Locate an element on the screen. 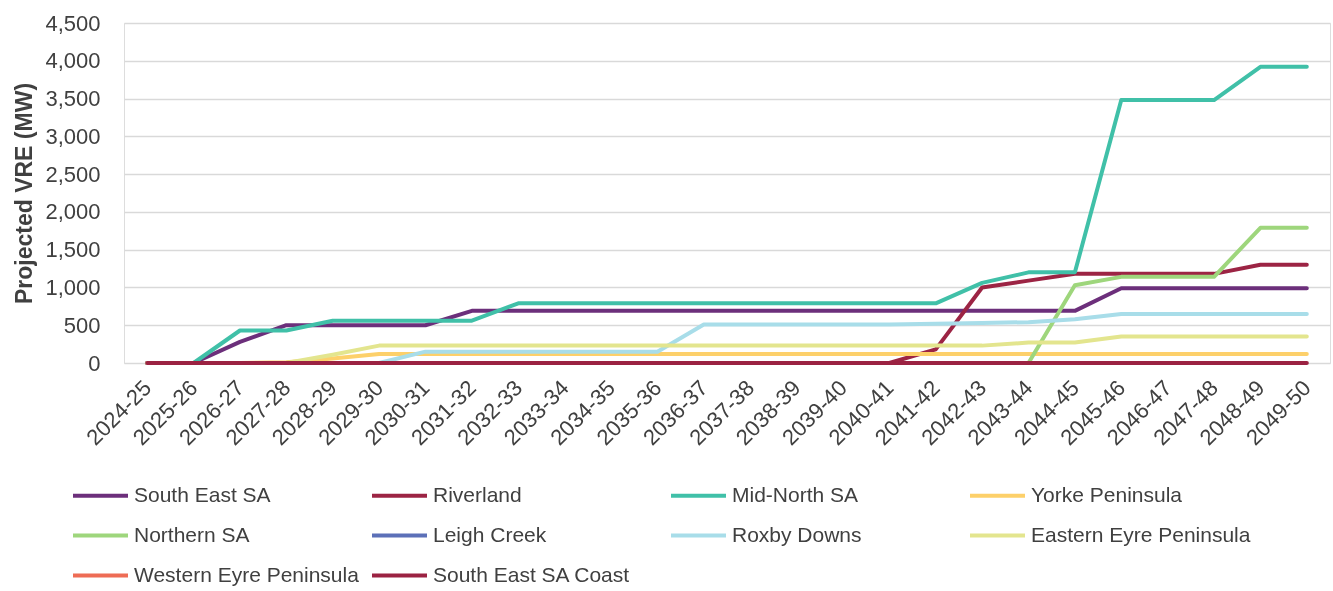 The height and width of the screenshot is (591, 1333). legend-label: South East SA Coast is located at coordinates (531, 574).